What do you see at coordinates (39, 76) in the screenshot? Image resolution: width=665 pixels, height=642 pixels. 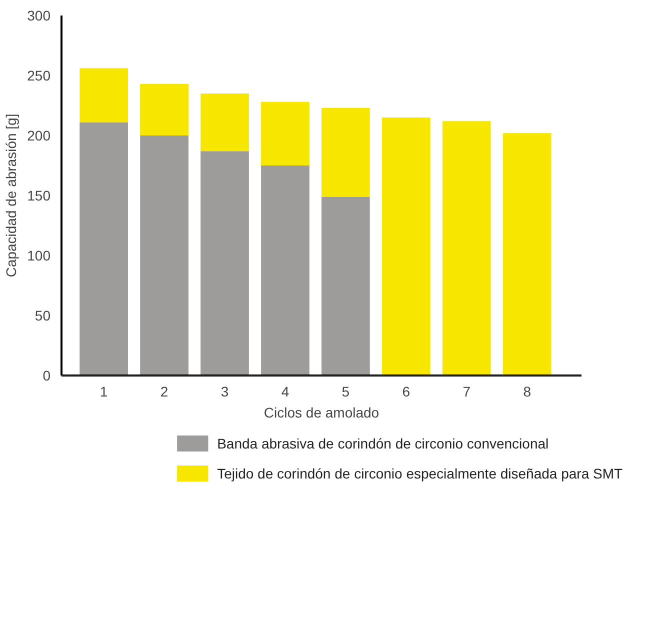 I see `y-tick-label: 250` at bounding box center [39, 76].